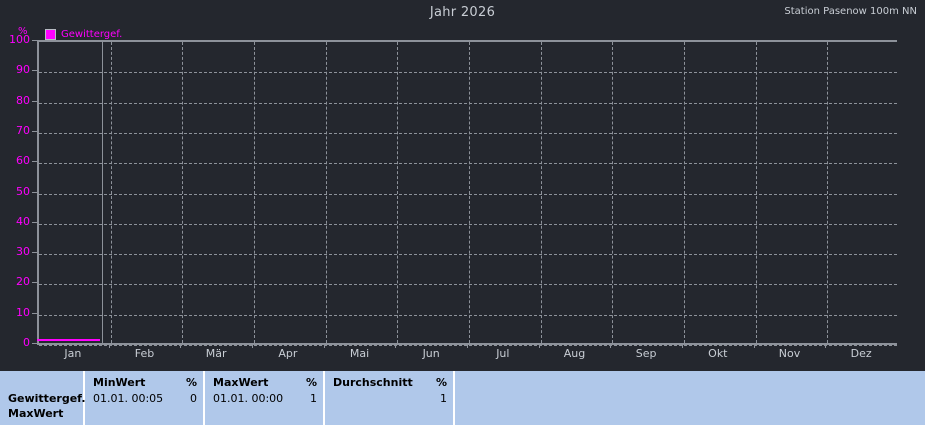  I want to click on series-line-gewittergef, so click(69, 339).